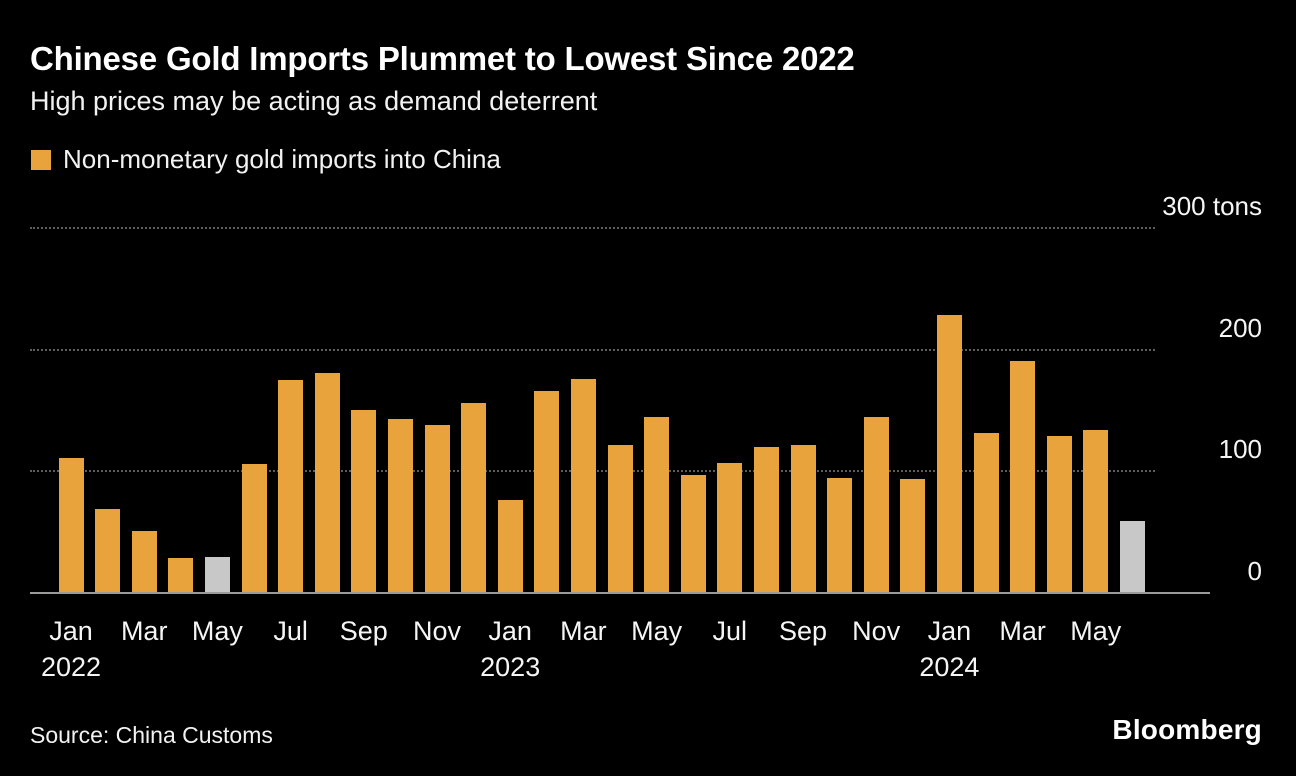 Image resolution: width=1296 pixels, height=776 pixels. I want to click on year-label: 2023, so click(510, 667).